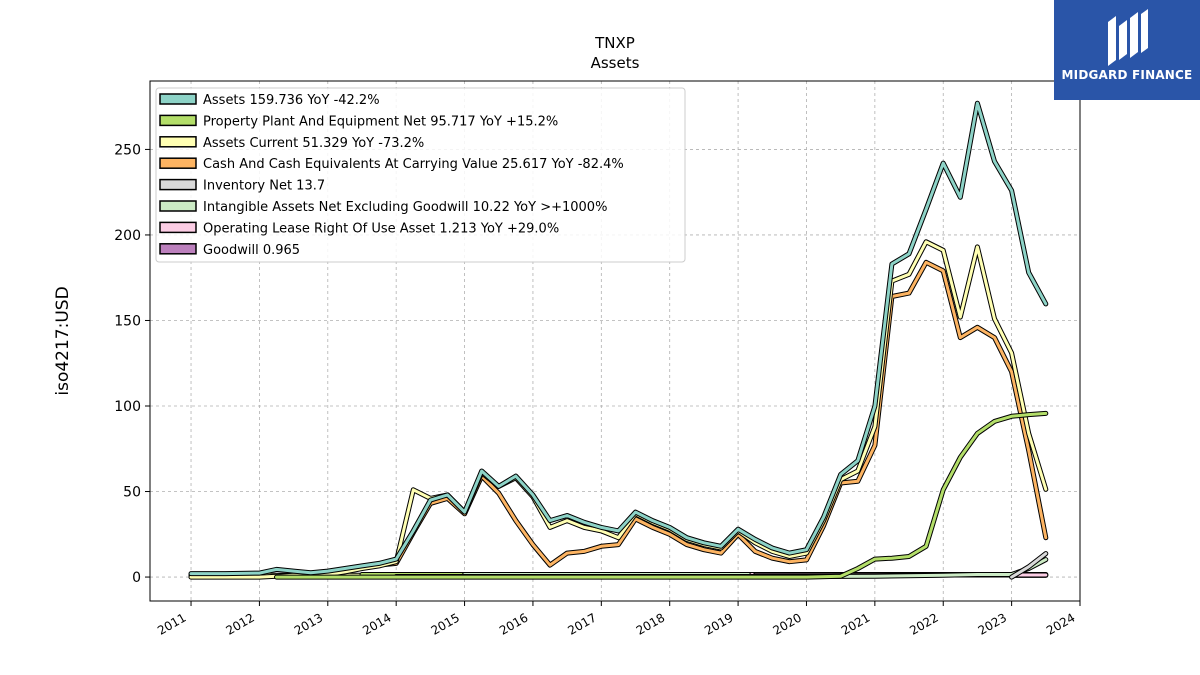 This screenshot has height=675, width=1200. Describe the element at coordinates (136, 578) in the screenshot. I see `y-tick-label: 0` at that location.